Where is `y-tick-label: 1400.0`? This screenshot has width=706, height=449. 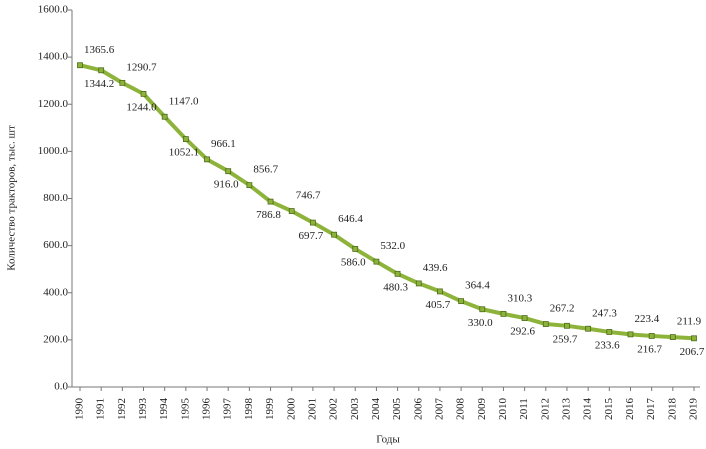 y-tick-label: 1400.0 is located at coordinates (53, 57).